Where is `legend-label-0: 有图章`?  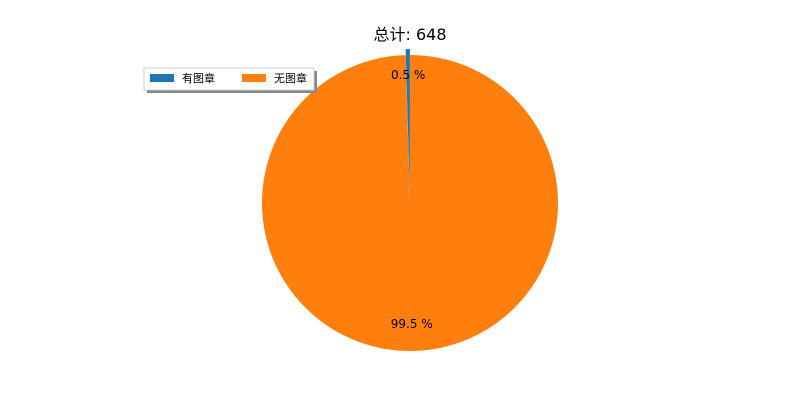
legend-label-0: 有图章 is located at coordinates (198, 78).